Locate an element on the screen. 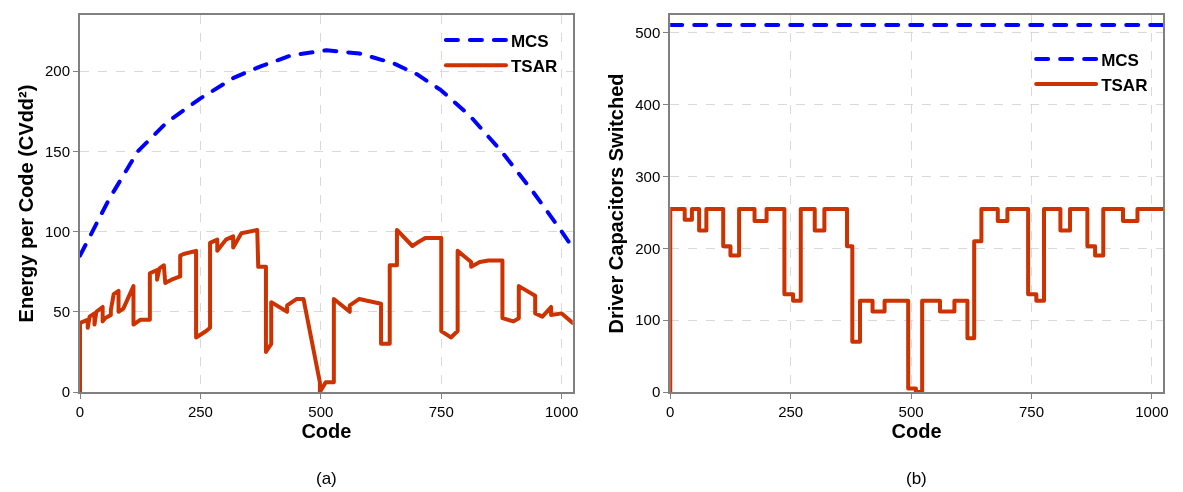 The width and height of the screenshot is (1183, 492). y-axis-title: Energy per Code (CVdd²) is located at coordinates (25, 203).